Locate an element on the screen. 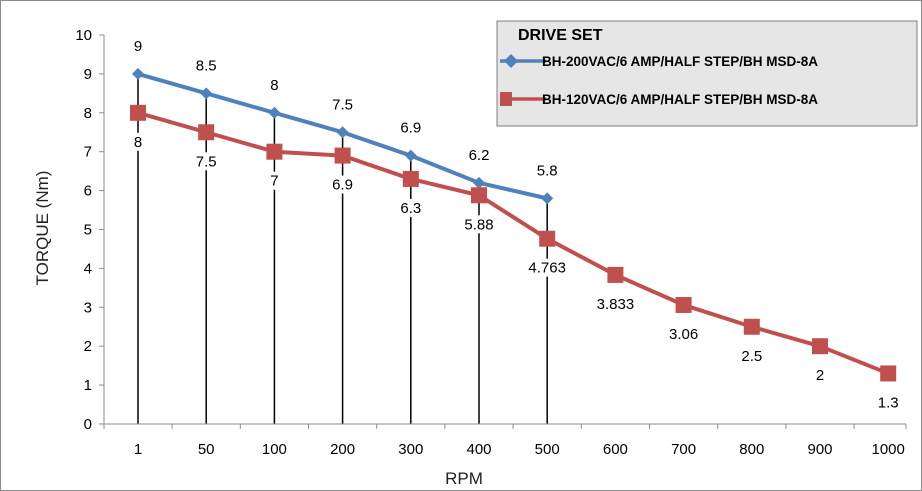 The image size is (922, 491). data-label-series-2: 3.833 is located at coordinates (616, 304).